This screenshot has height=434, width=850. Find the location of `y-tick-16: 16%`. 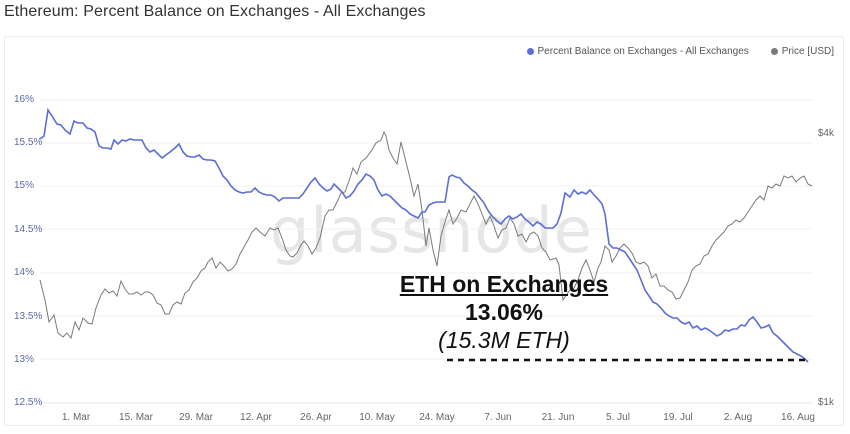

y-tick-16: 16% is located at coordinates (24, 99).